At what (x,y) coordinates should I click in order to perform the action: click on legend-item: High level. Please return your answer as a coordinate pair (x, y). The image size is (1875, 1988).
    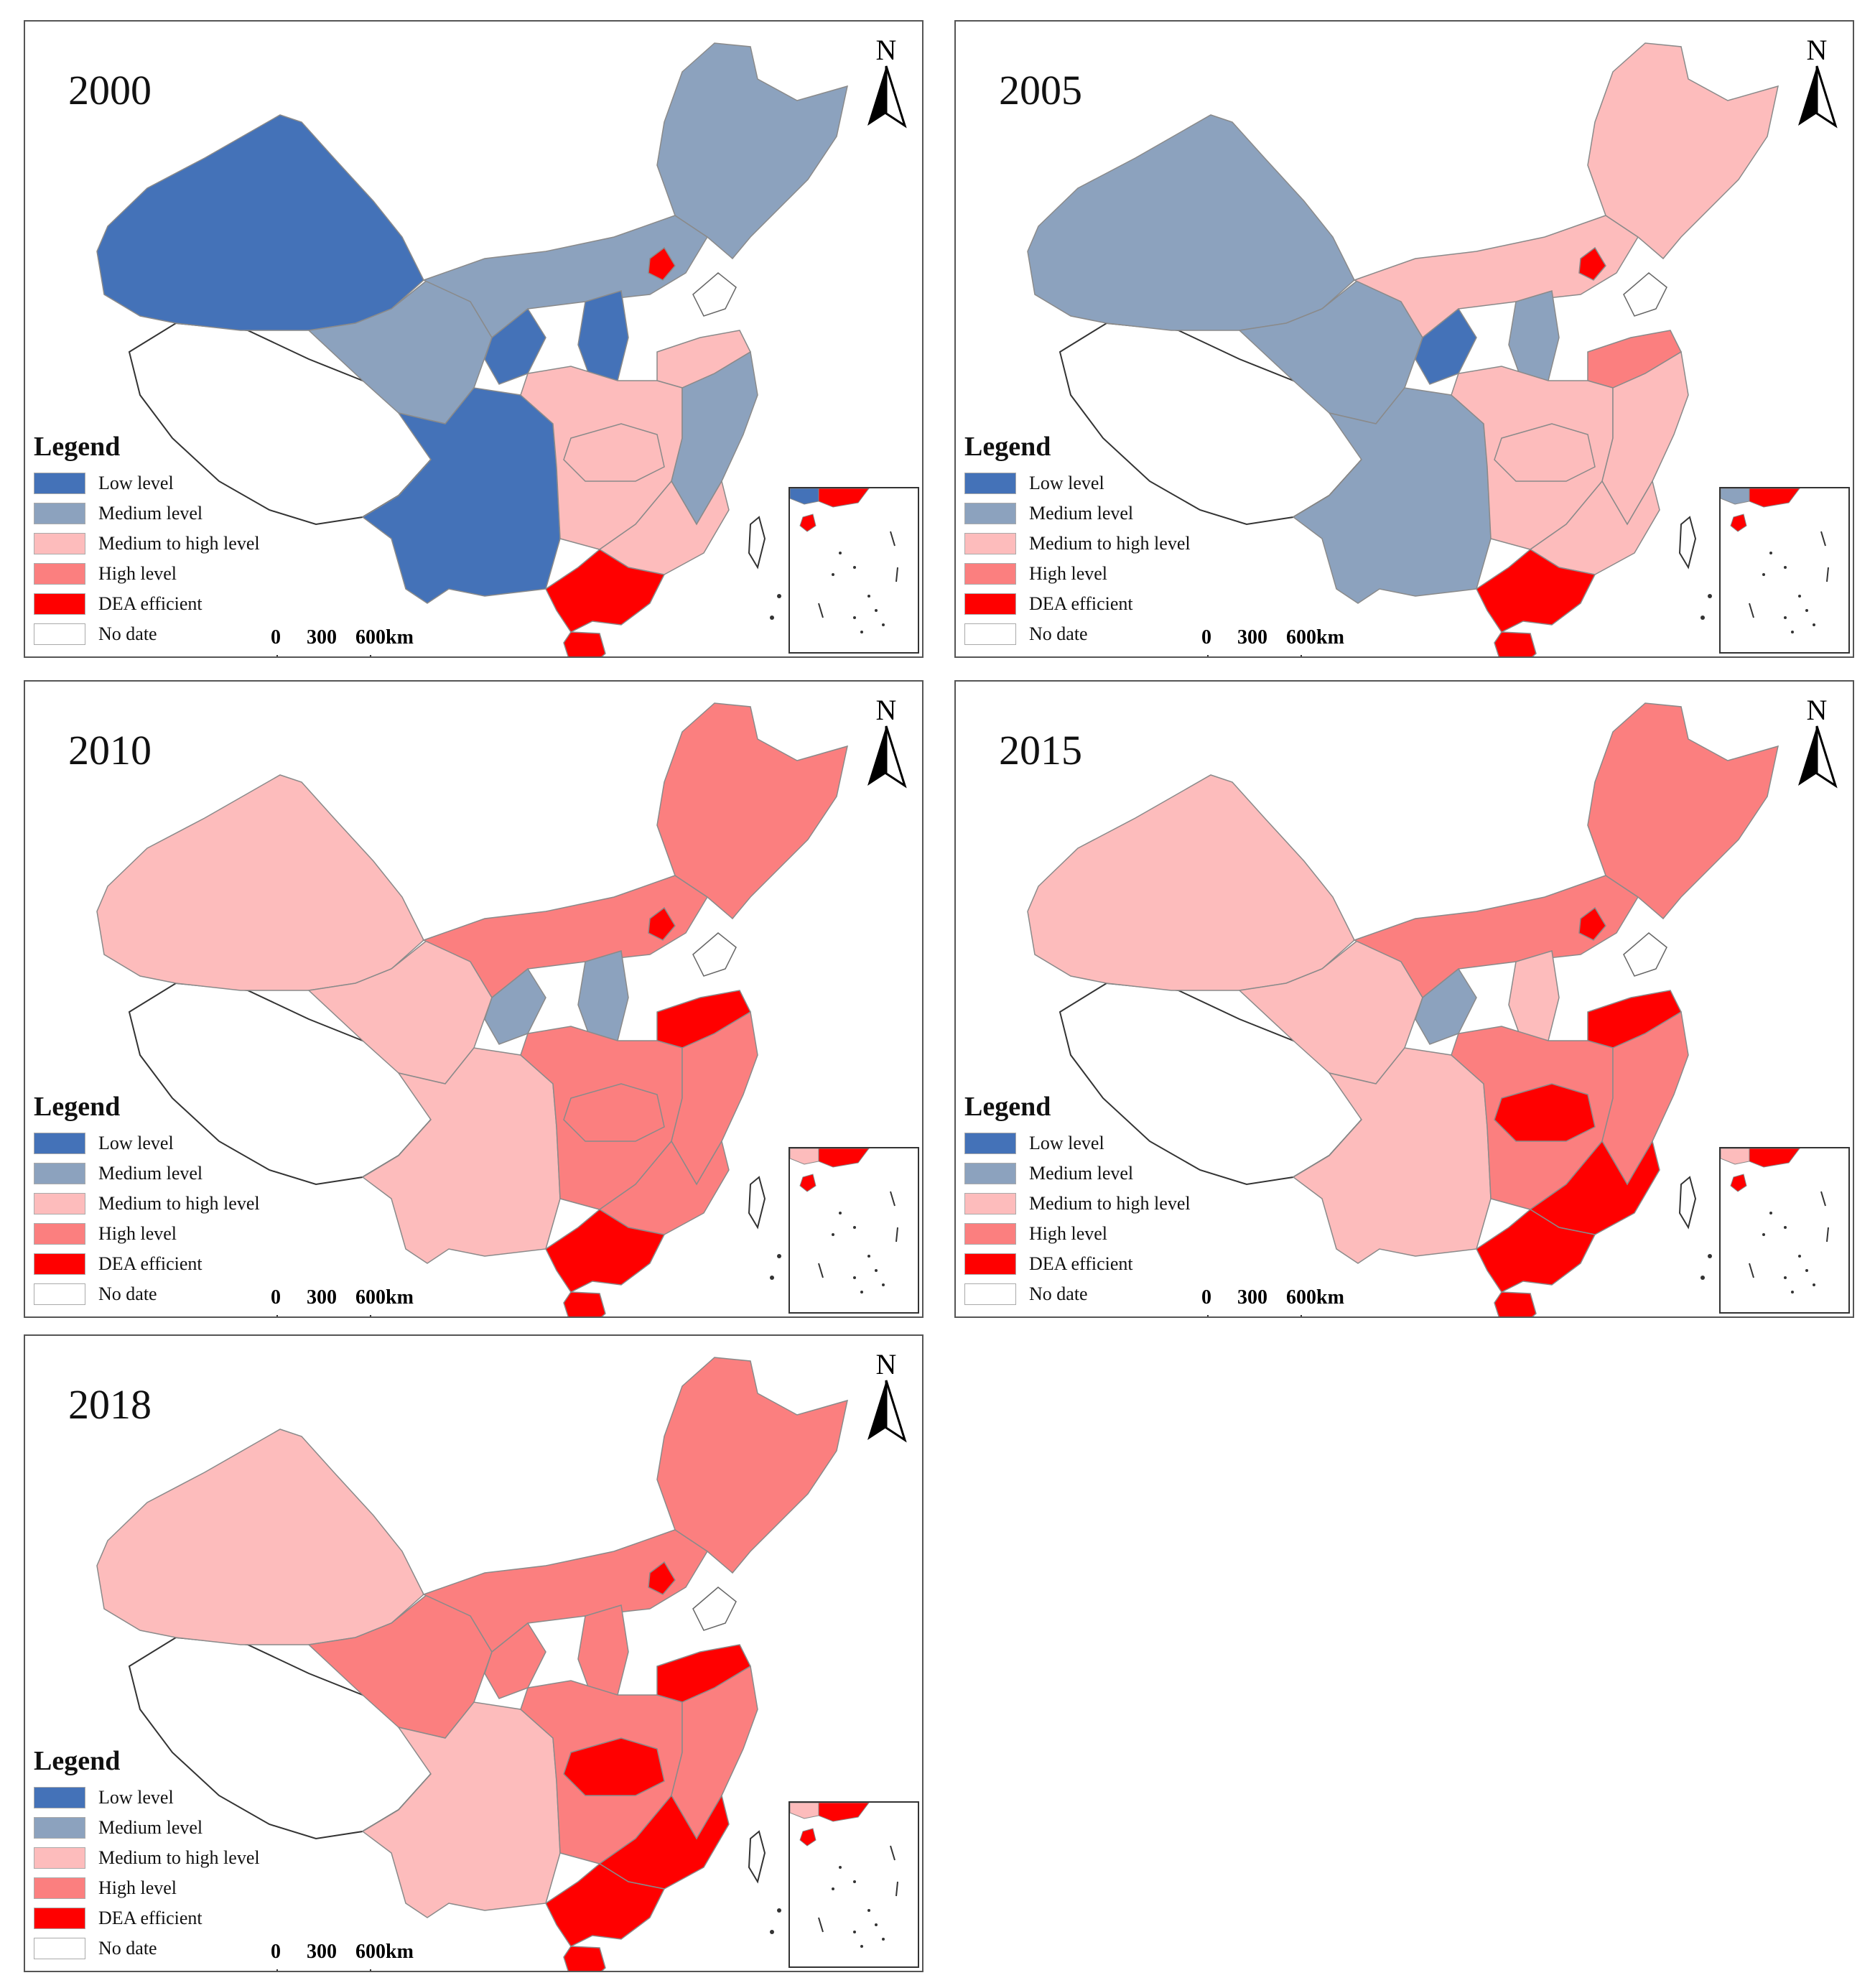
    Looking at the image, I should click on (1115, 574).